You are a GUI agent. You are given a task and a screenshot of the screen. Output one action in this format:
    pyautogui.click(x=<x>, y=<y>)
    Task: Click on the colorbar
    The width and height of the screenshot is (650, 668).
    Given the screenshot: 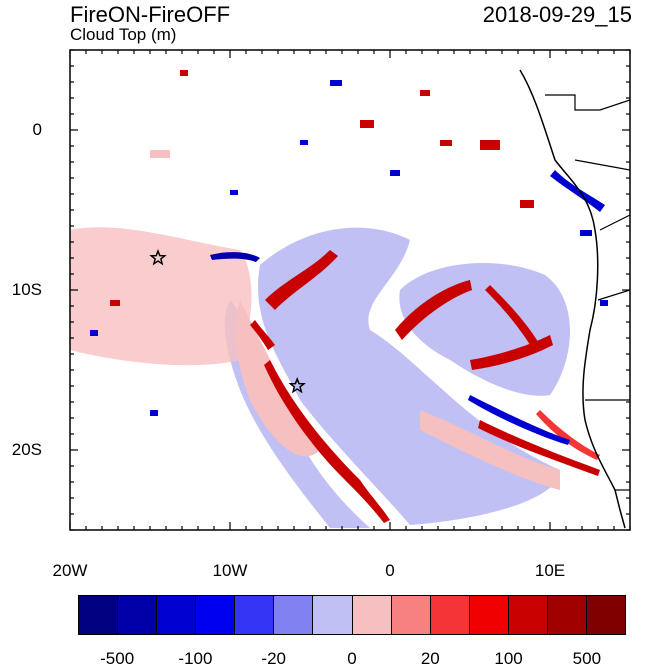 What is the action you would take?
    pyautogui.click(x=352, y=615)
    